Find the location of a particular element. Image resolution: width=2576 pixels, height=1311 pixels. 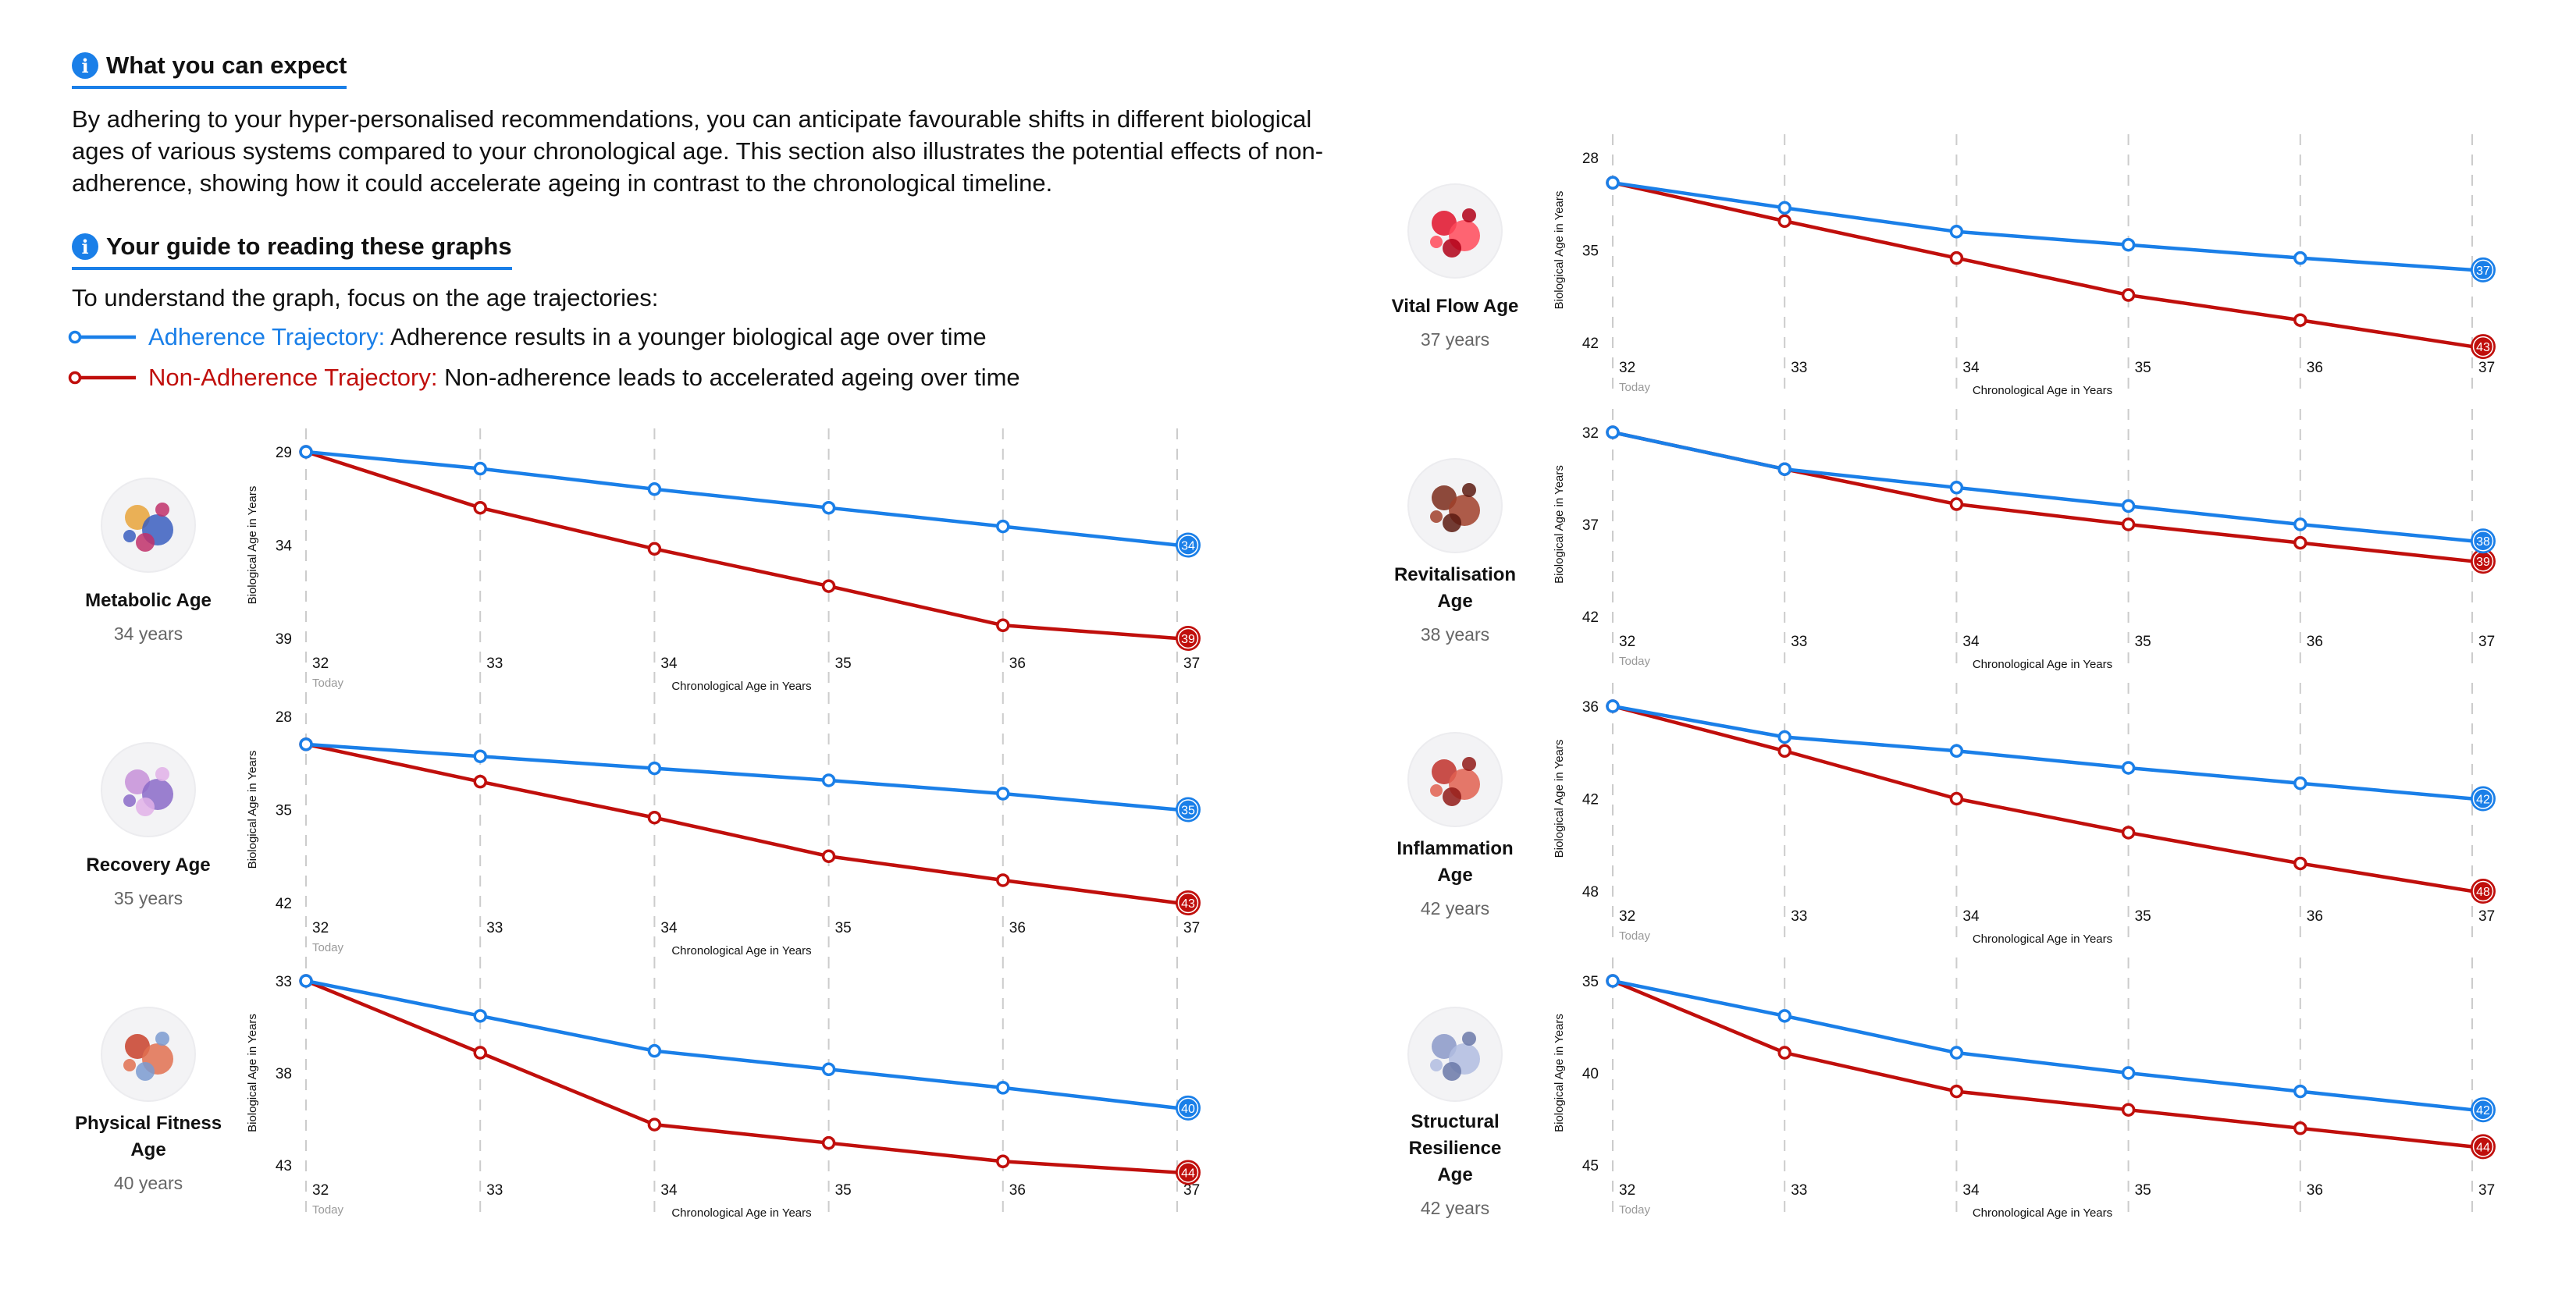

adherence-line-icon is located at coordinates (102, 337).